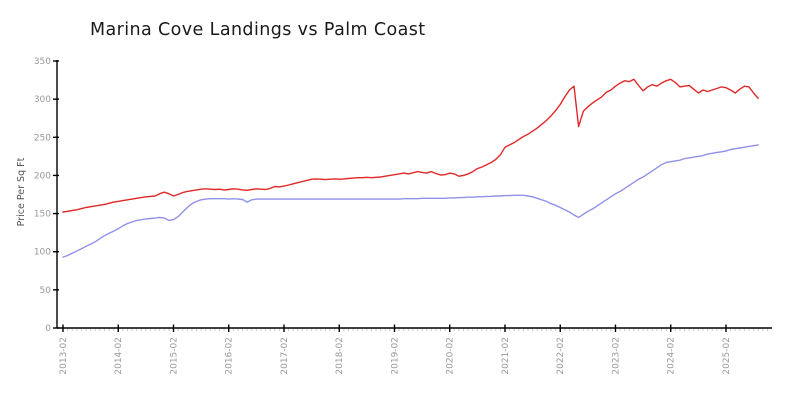 This screenshot has width=800, height=400. Describe the element at coordinates (616, 356) in the screenshot. I see `x-tick-label: 2023-02` at that location.